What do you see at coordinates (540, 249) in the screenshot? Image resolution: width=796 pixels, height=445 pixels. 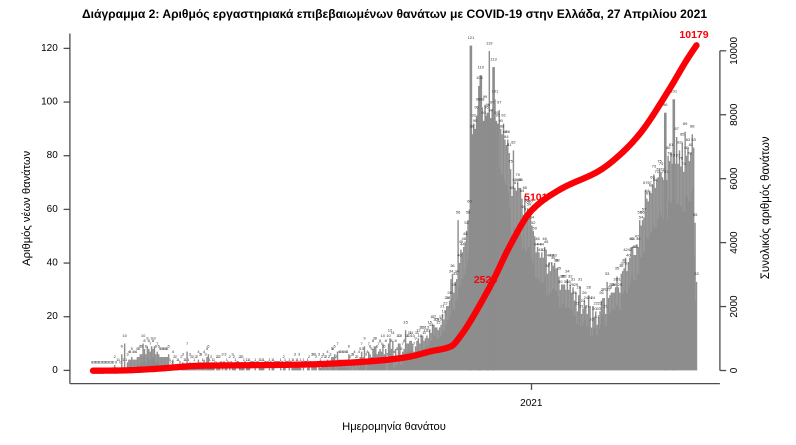 I see `svg-text: 42` at bounding box center [540, 249].